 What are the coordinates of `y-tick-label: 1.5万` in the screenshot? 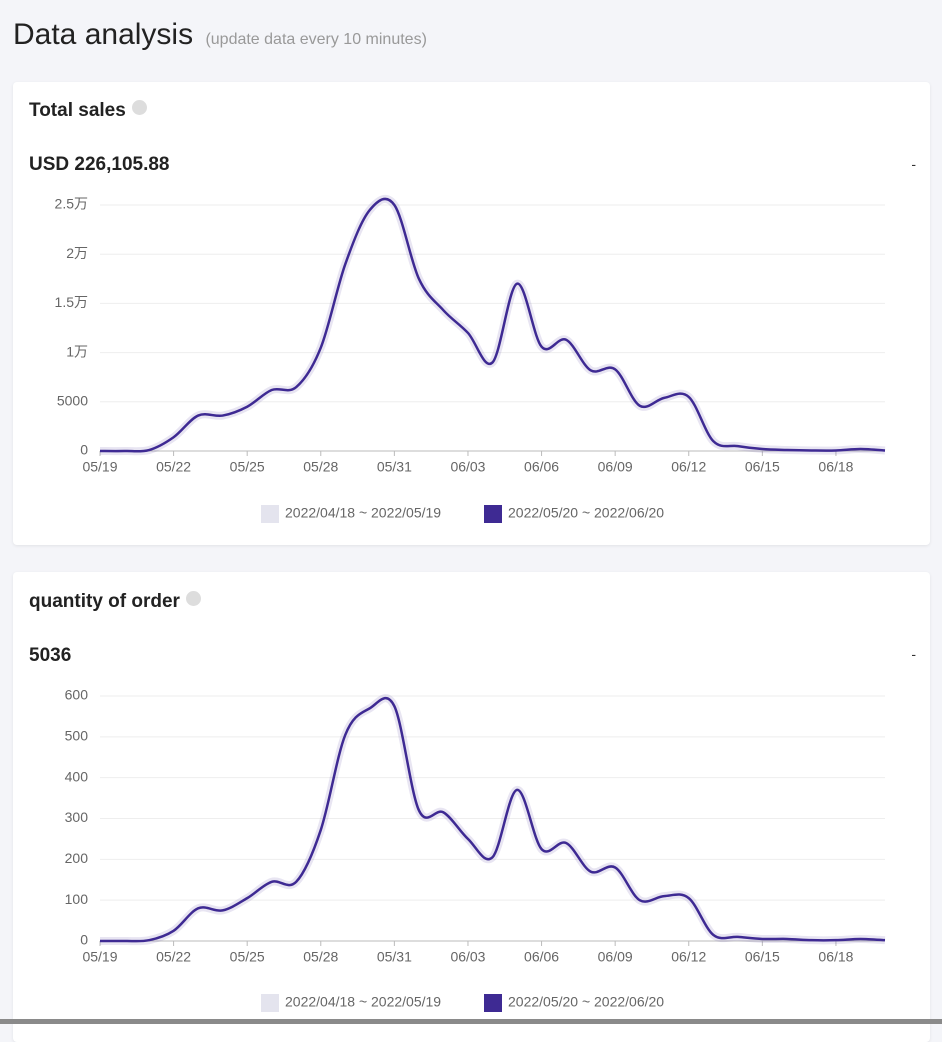 It's located at (71, 302).